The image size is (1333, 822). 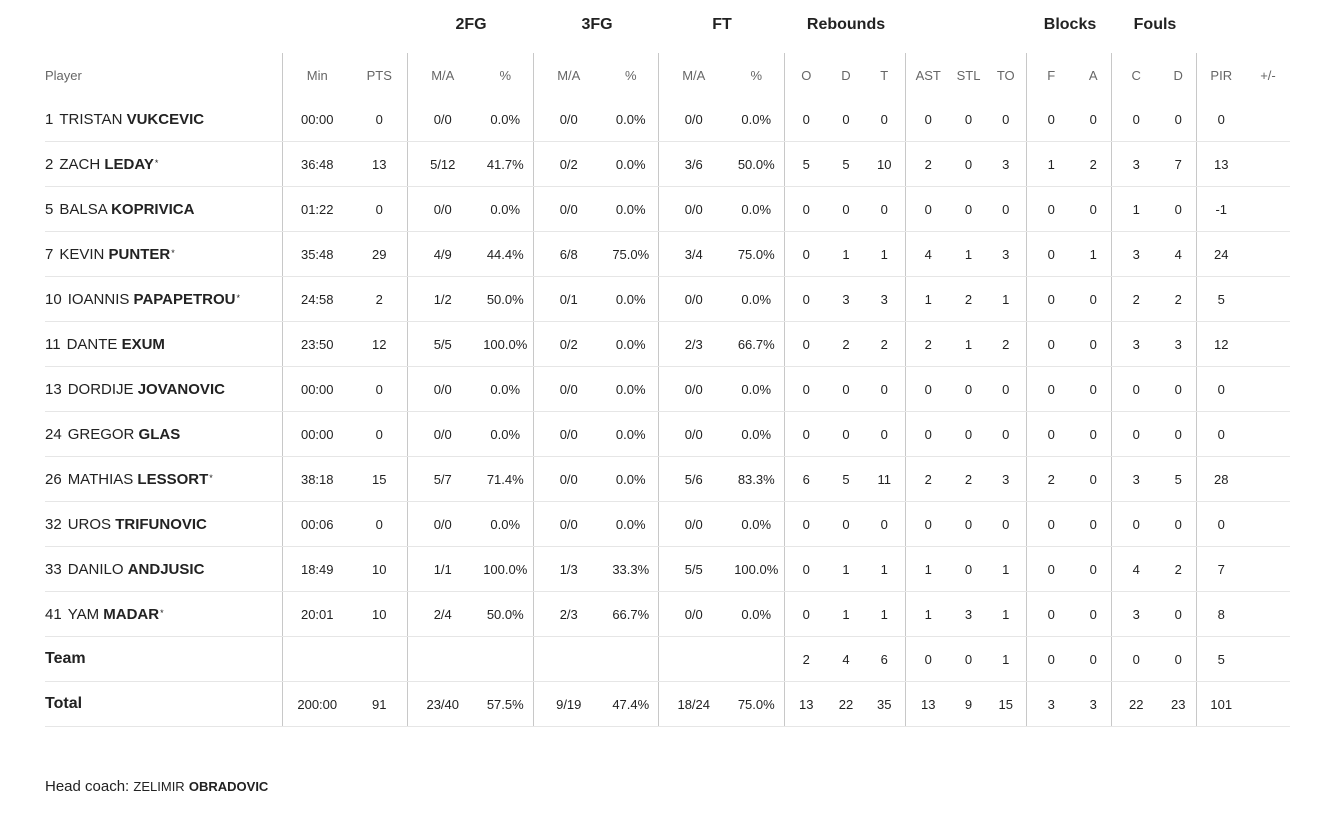 I want to click on col-blk-a: A, so click(x=1093, y=75).